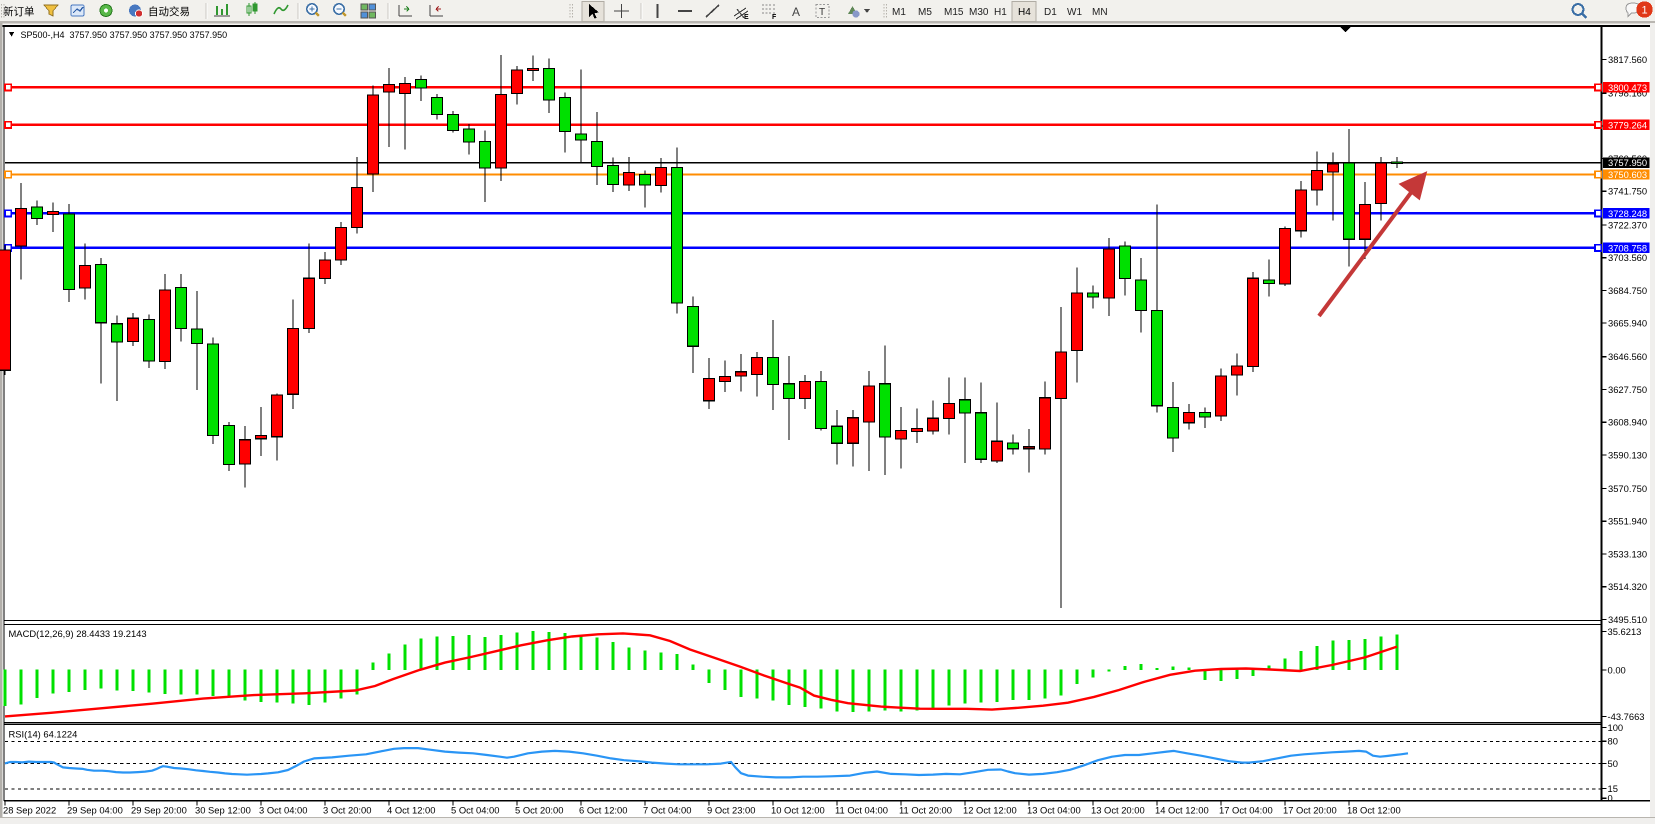  Describe the element at coordinates (223, 810) in the screenshot. I see `svg-text: 30 Sep 12:00` at that location.